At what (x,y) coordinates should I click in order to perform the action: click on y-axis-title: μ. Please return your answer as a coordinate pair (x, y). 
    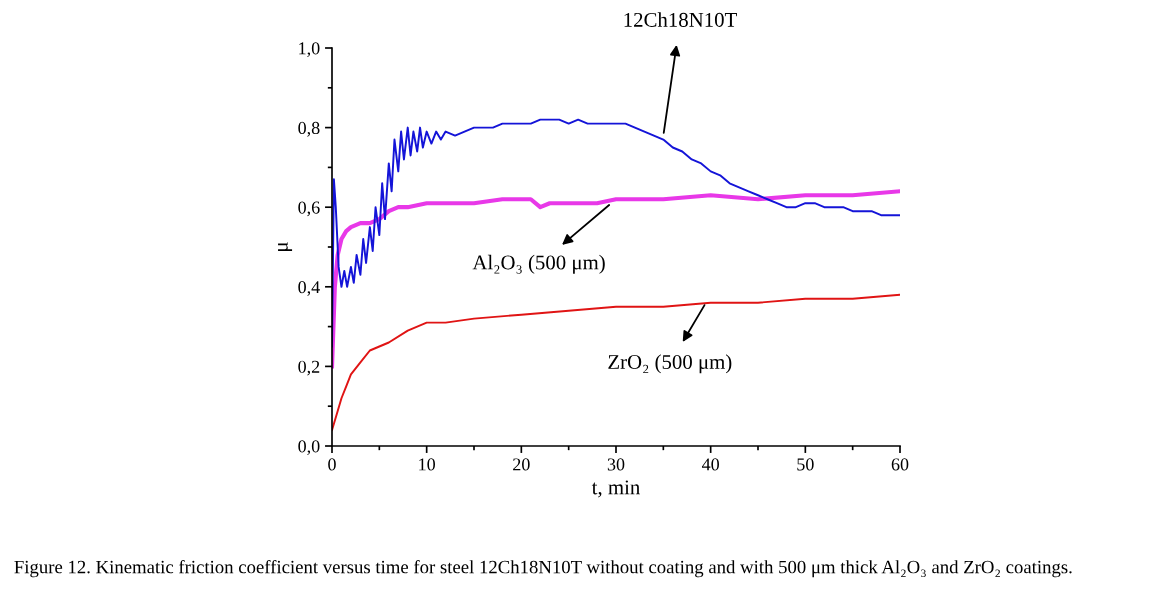
    Looking at the image, I should click on (285, 246).